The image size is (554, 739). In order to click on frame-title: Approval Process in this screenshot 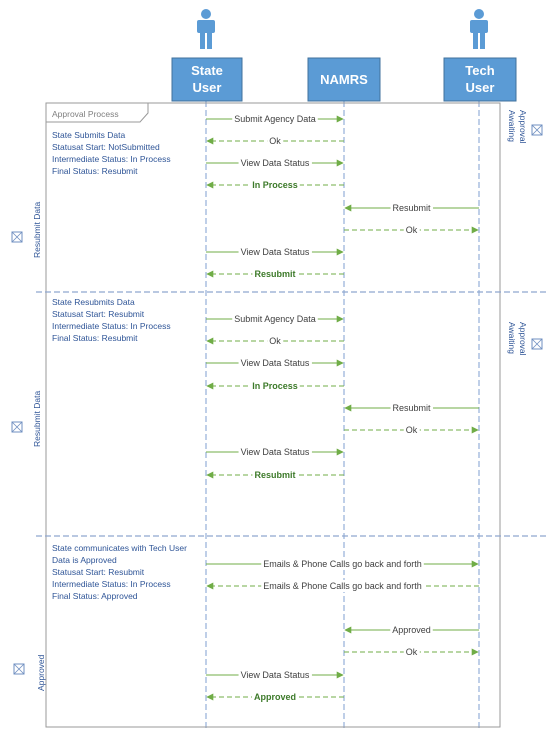, I will do `click(85, 114)`.